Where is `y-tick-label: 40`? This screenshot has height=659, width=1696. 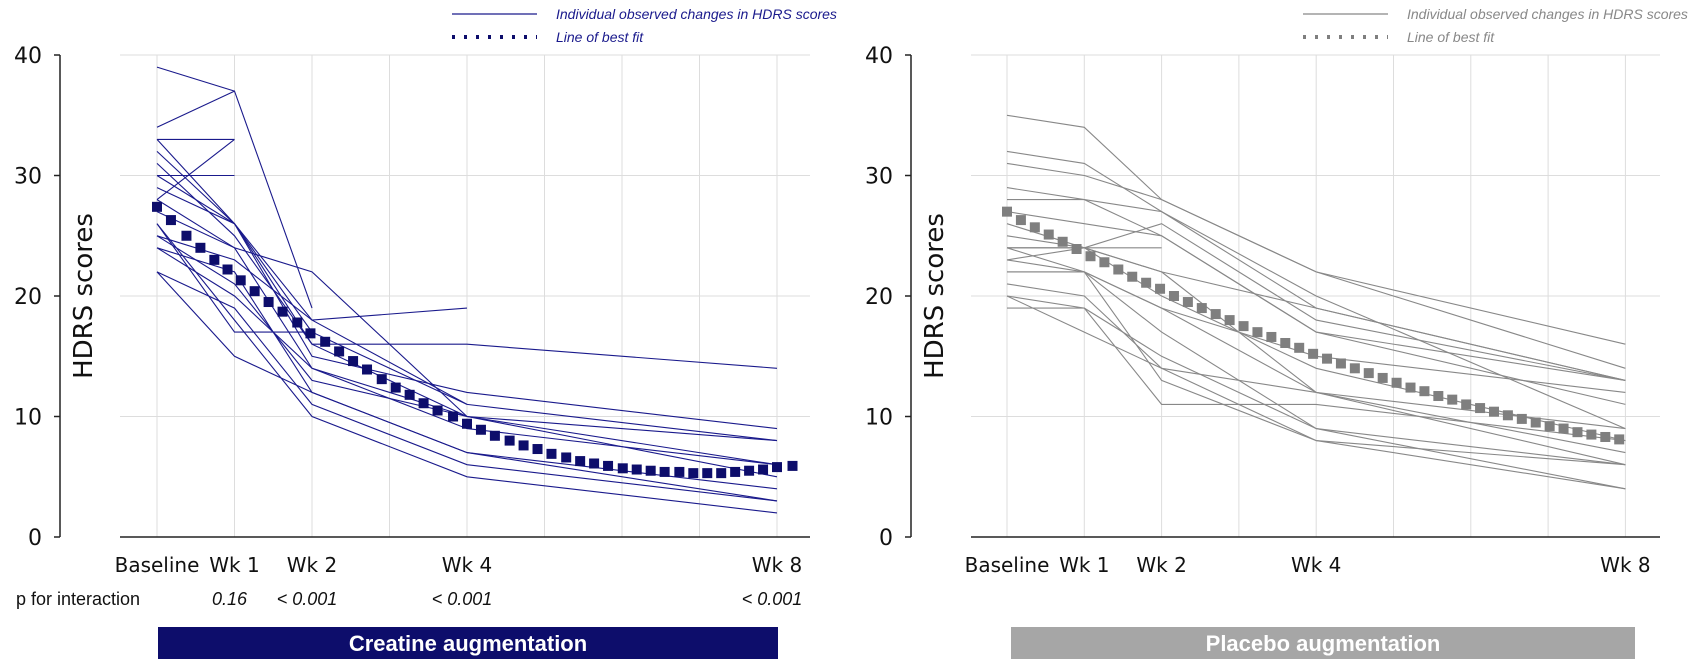
y-tick-label: 40 is located at coordinates (879, 56).